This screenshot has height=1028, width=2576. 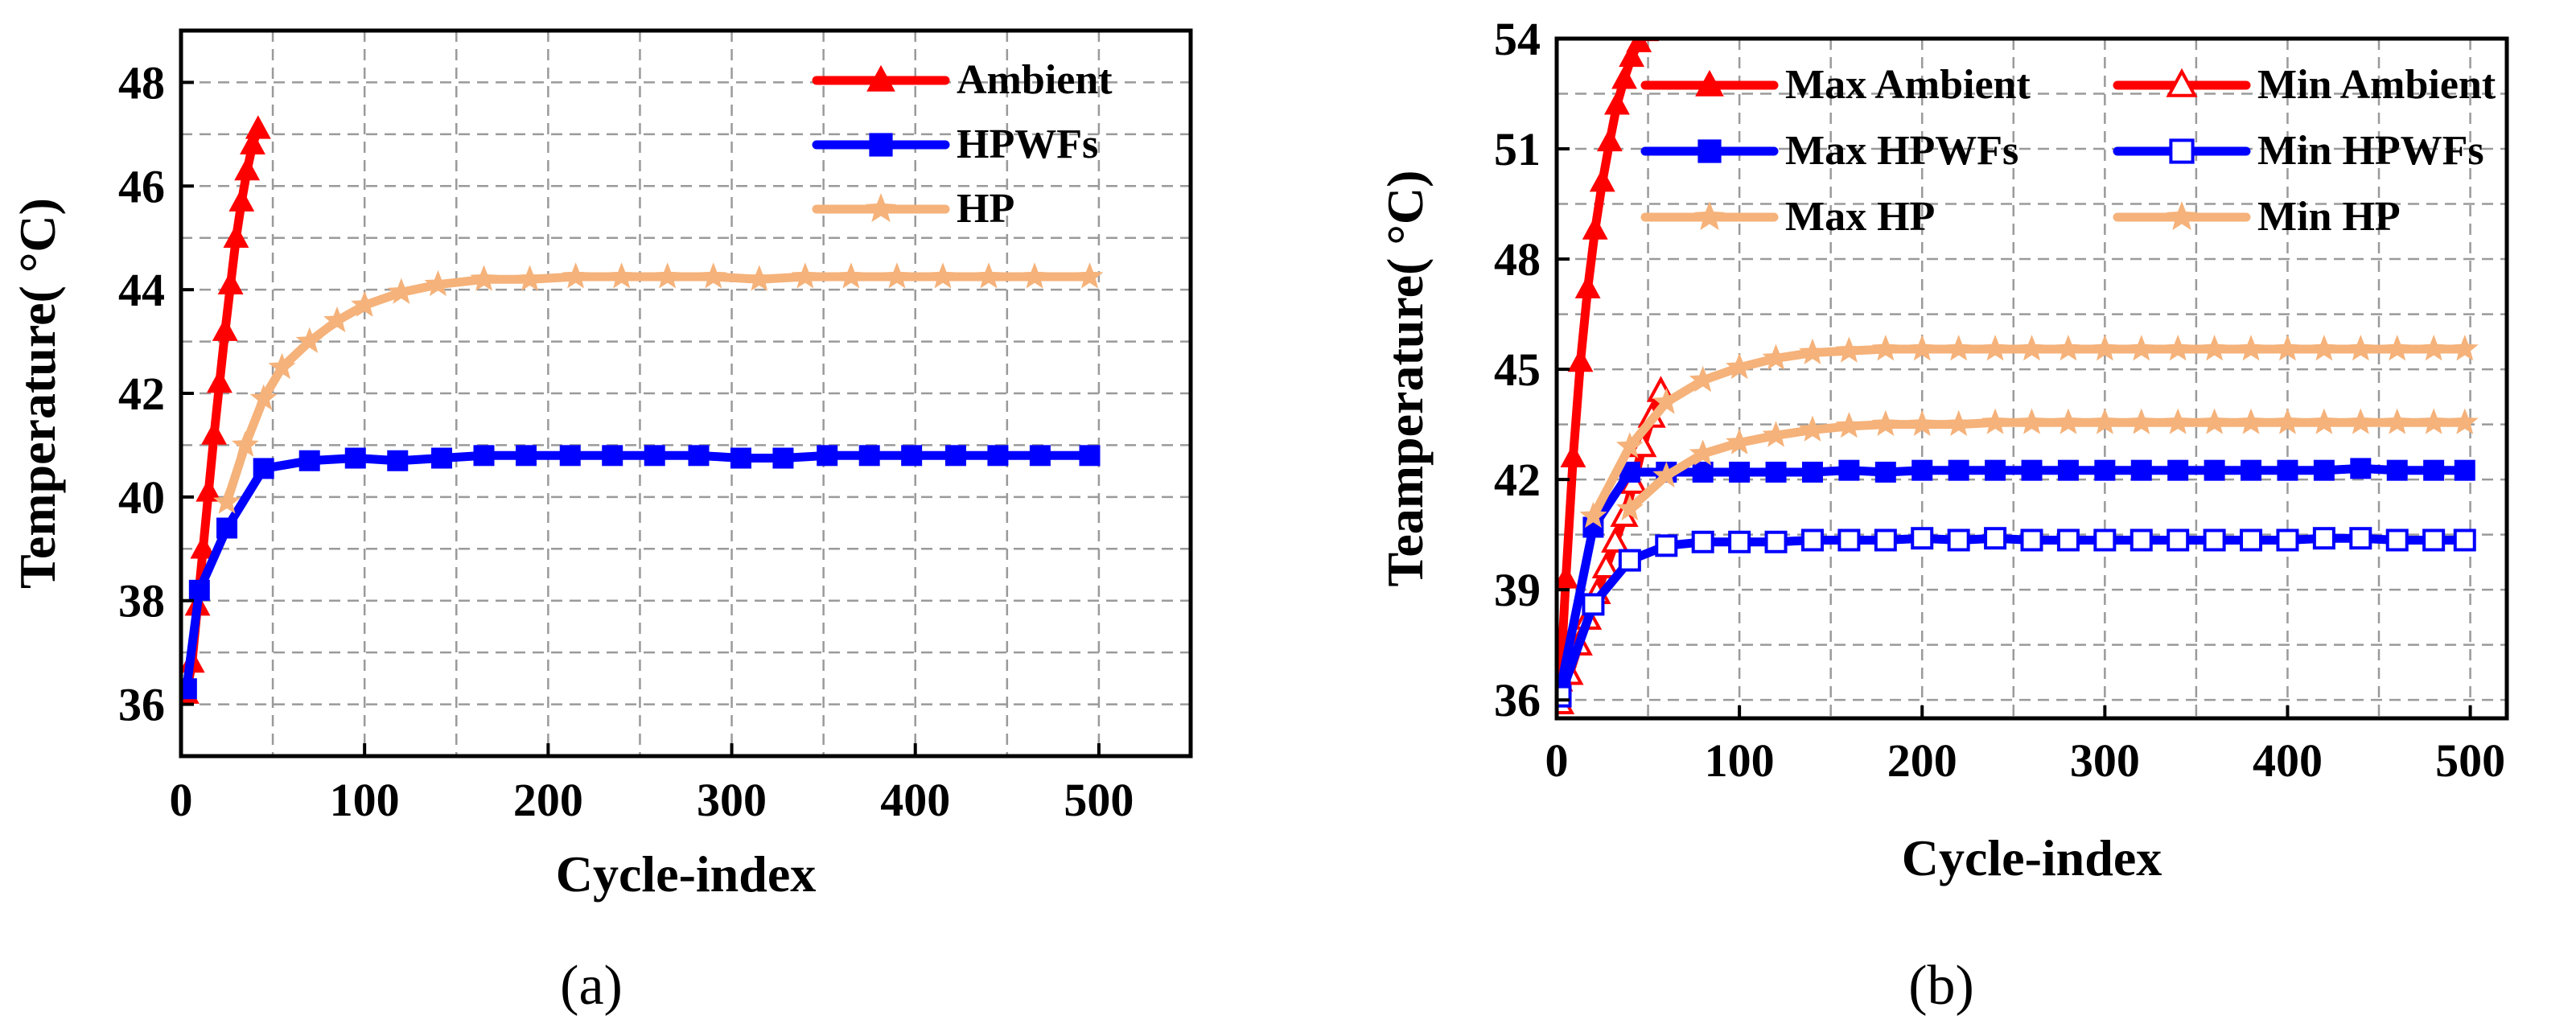 I want to click on legend-a: Ambient HPWFs HP, so click(x=962, y=144).